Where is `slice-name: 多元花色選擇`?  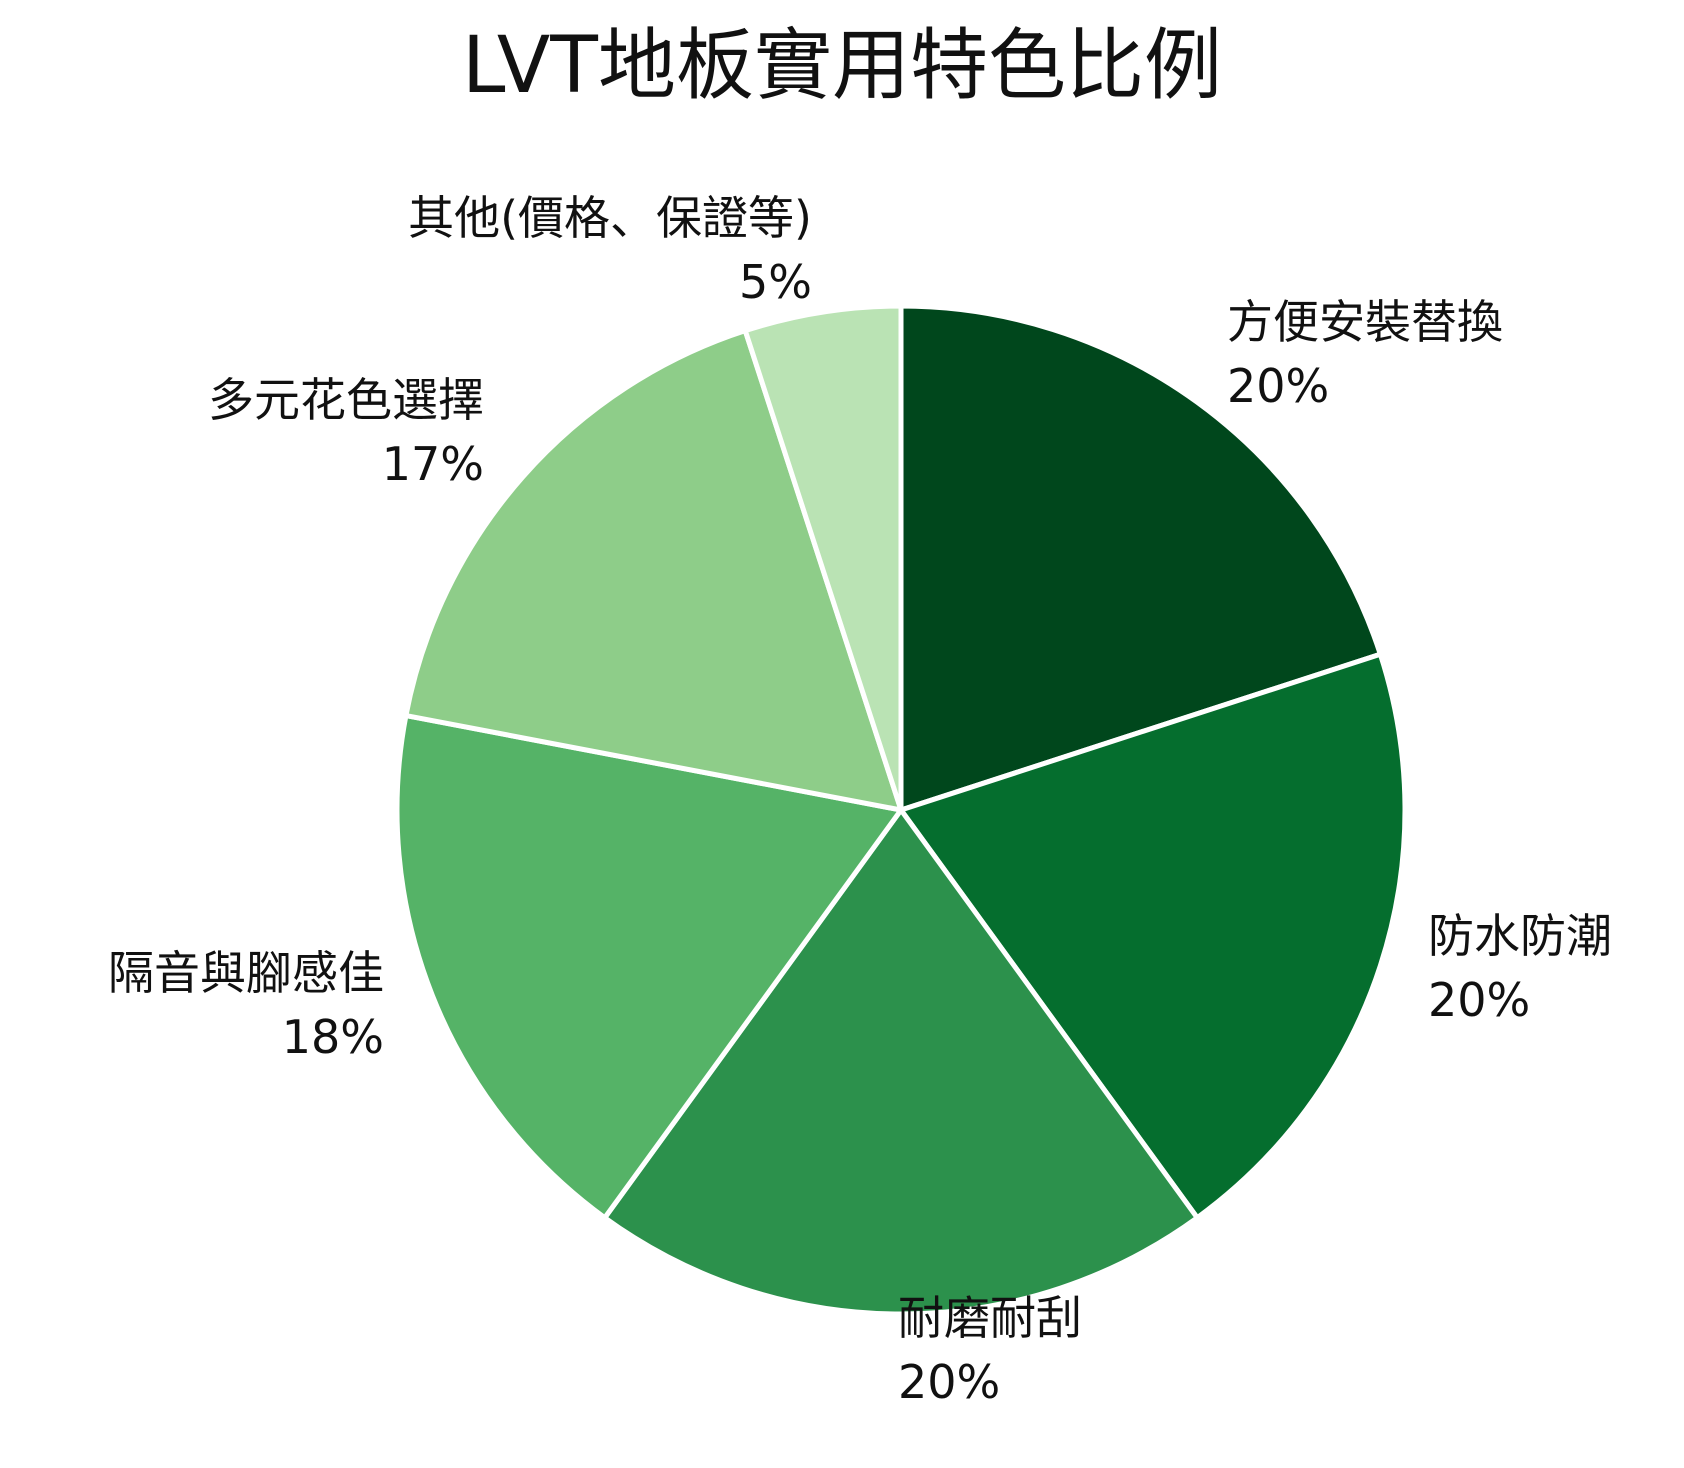 slice-name: 多元花色選擇 is located at coordinates (346, 400).